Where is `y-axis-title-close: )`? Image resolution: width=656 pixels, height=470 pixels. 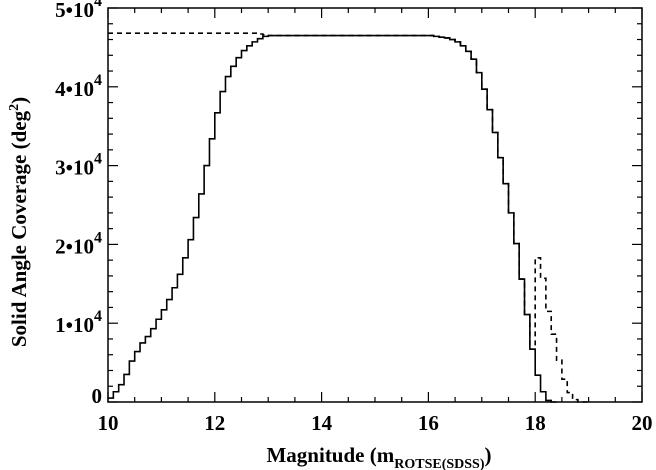
y-axis-title-close: ) is located at coordinates (19, 100).